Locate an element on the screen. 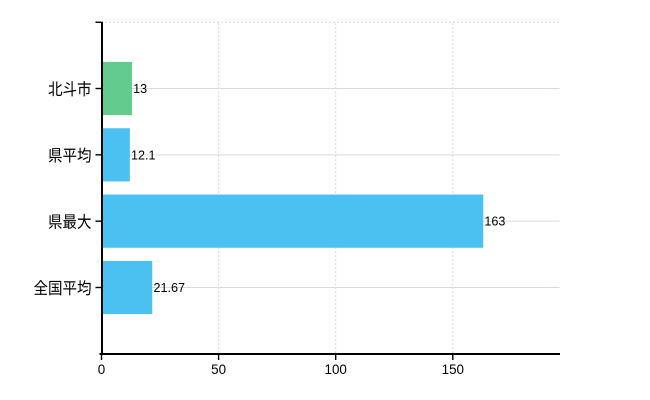  svg-text: 12.1 is located at coordinates (143, 155).